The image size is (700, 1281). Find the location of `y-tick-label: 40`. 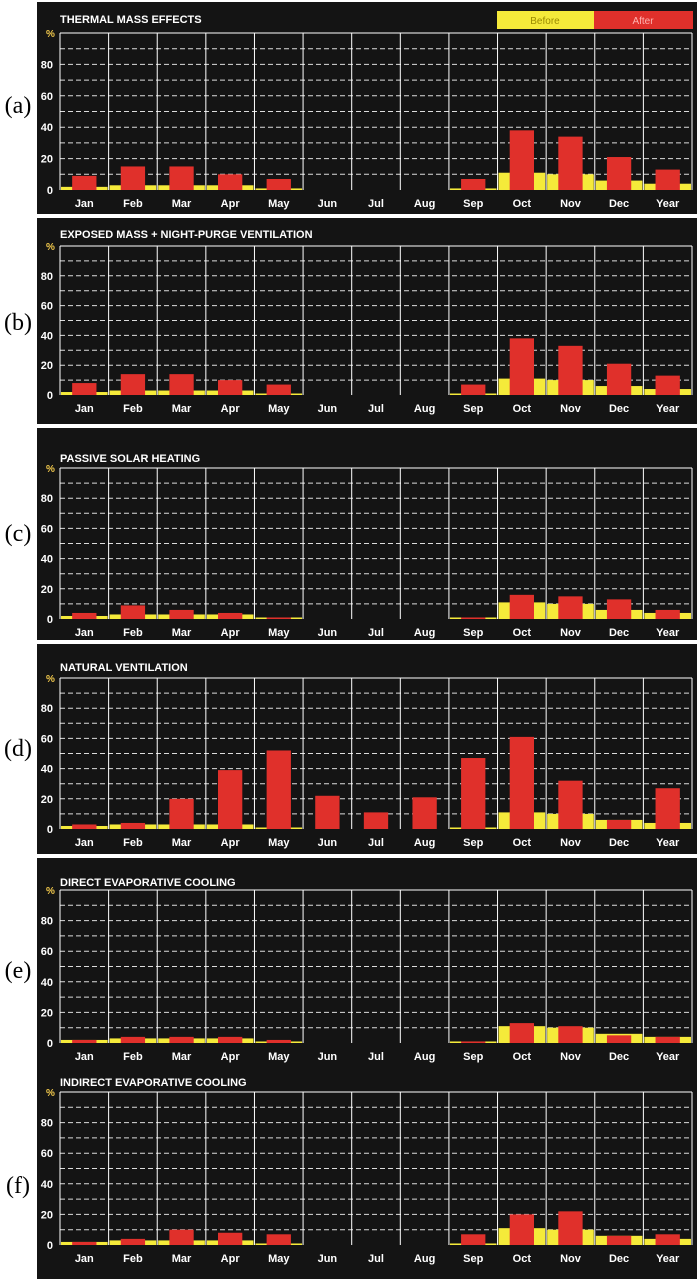

y-tick-label: 40 is located at coordinates (47, 560).